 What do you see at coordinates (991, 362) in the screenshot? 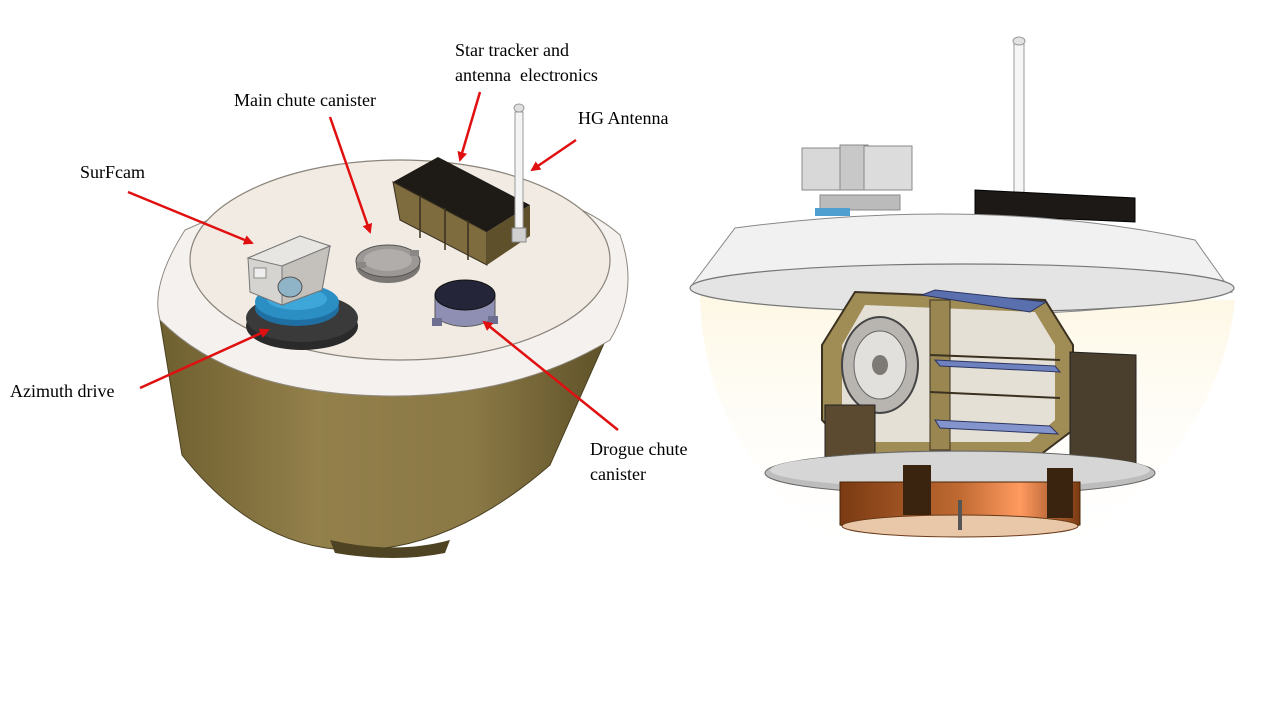
I see `solar-panels` at bounding box center [991, 362].